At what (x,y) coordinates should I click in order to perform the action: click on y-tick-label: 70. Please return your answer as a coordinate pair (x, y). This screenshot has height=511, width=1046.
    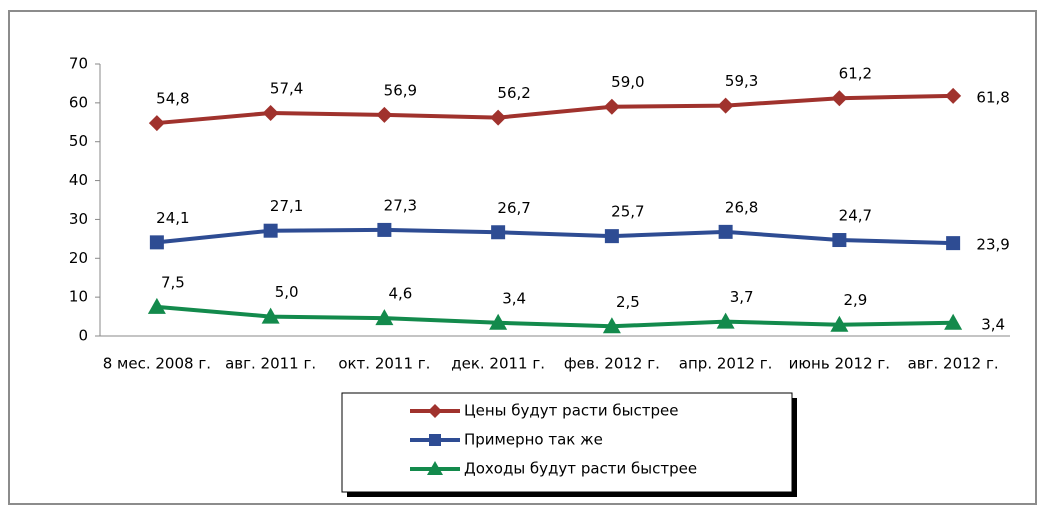
    Looking at the image, I should click on (78, 64).